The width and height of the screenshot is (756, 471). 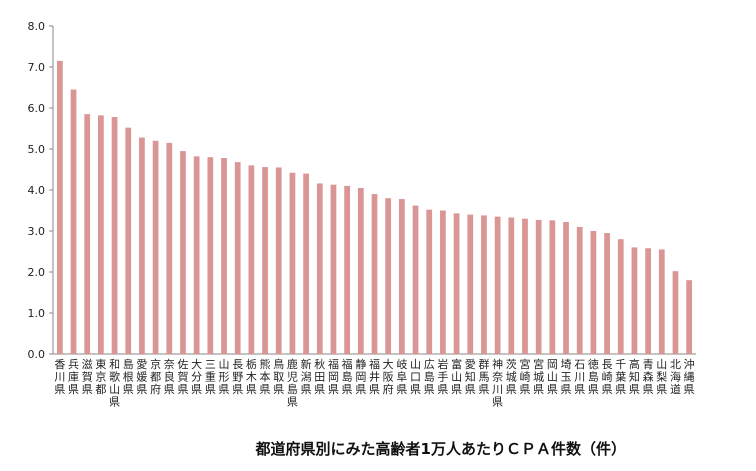 I want to click on category-label: 高知県, so click(x=634, y=376).